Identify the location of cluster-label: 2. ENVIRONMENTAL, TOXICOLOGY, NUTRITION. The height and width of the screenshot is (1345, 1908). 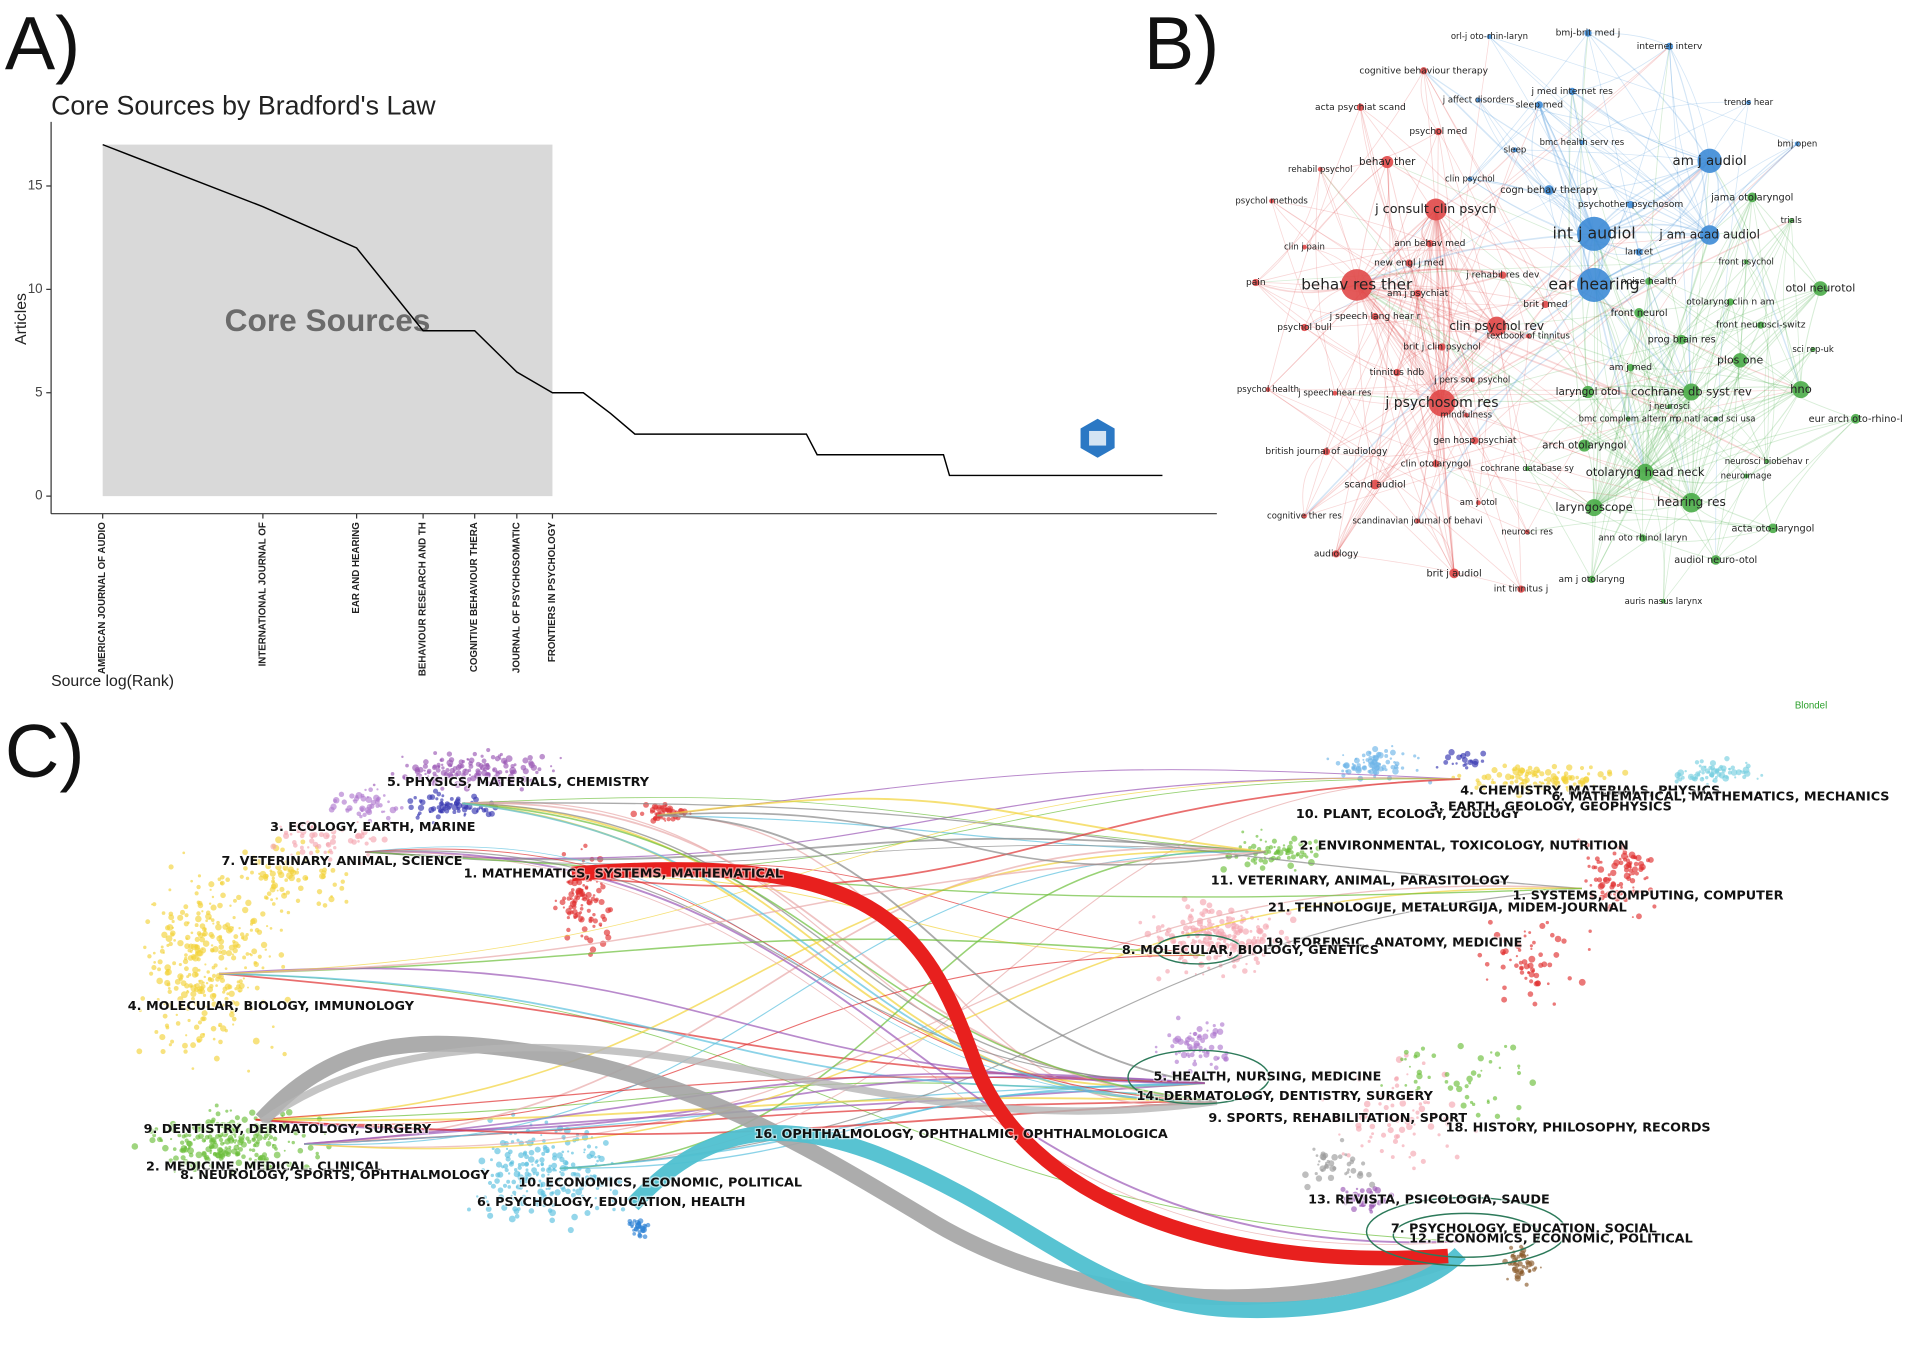
(1464, 845).